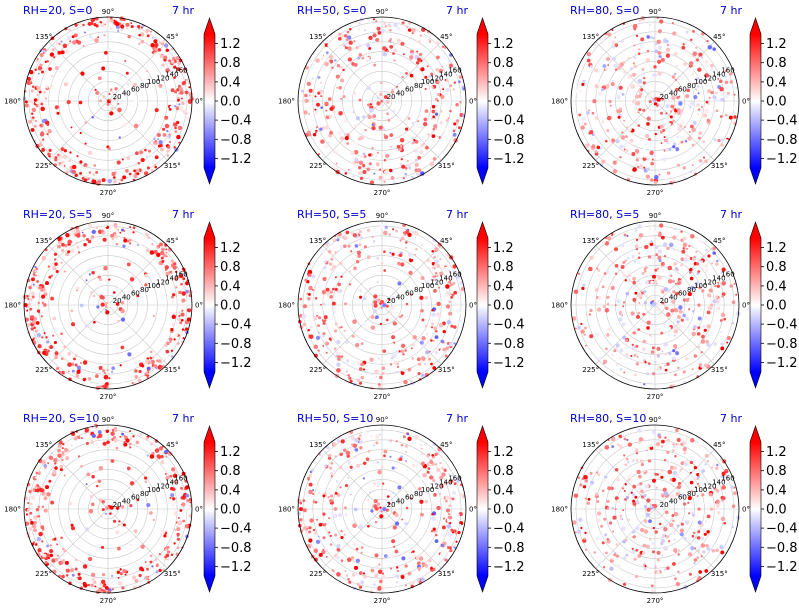 This screenshot has height=612, width=799. What do you see at coordinates (427, 82) in the screenshot?
I see `radial-tick-label: 100` at bounding box center [427, 82].